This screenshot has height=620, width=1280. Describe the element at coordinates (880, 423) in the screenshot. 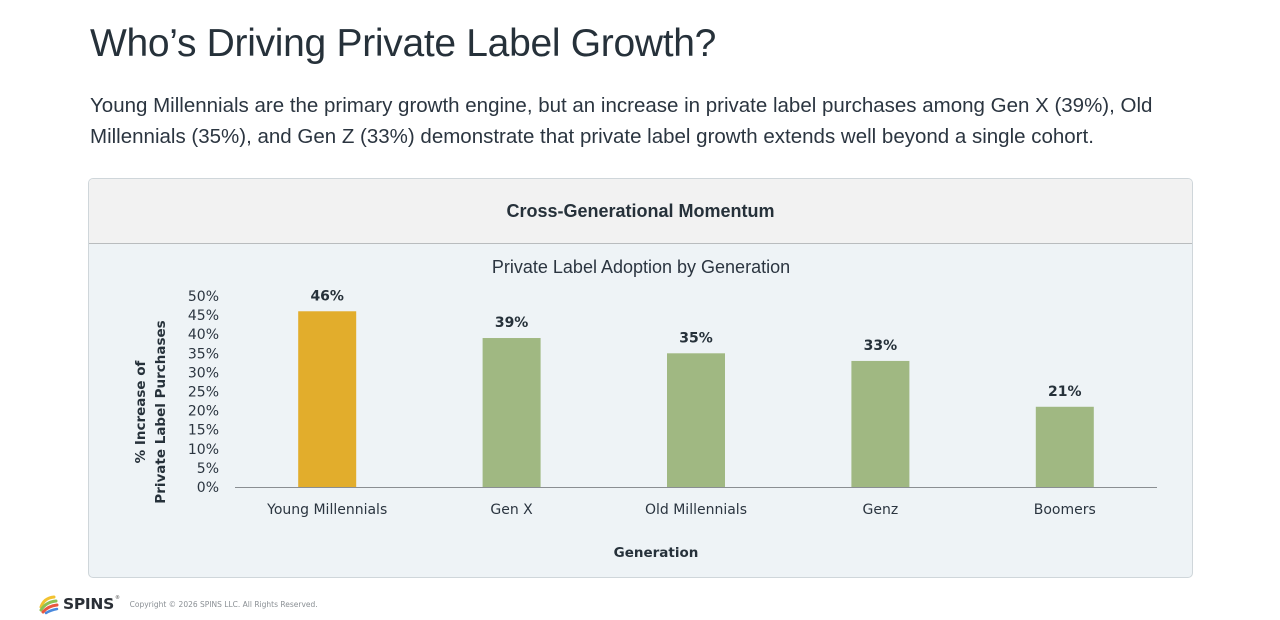

I see `bar-genz` at that location.